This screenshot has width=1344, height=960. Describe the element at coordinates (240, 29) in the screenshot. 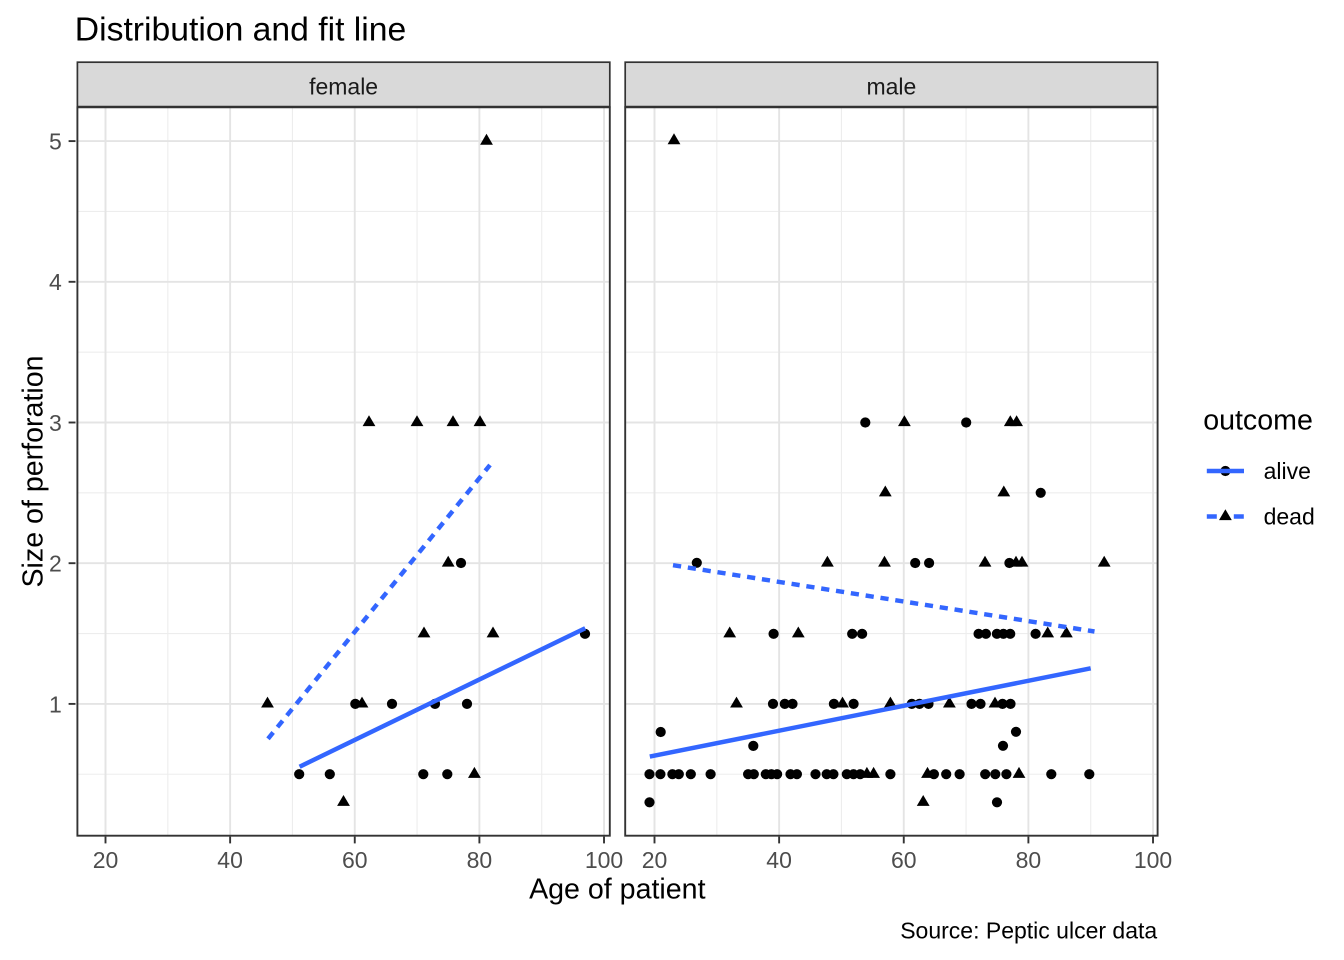

I see `svg-text: Distribution and fit line` at that location.